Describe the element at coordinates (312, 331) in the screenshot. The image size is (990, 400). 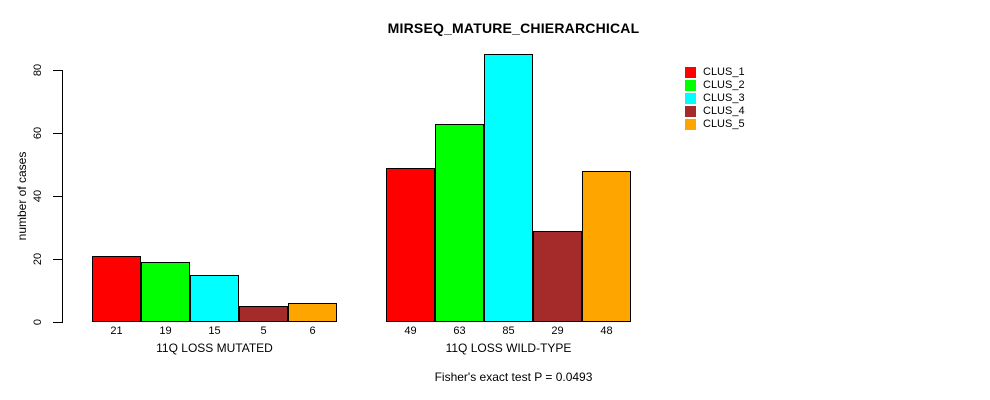
I see `bar-value-label: 6` at that location.